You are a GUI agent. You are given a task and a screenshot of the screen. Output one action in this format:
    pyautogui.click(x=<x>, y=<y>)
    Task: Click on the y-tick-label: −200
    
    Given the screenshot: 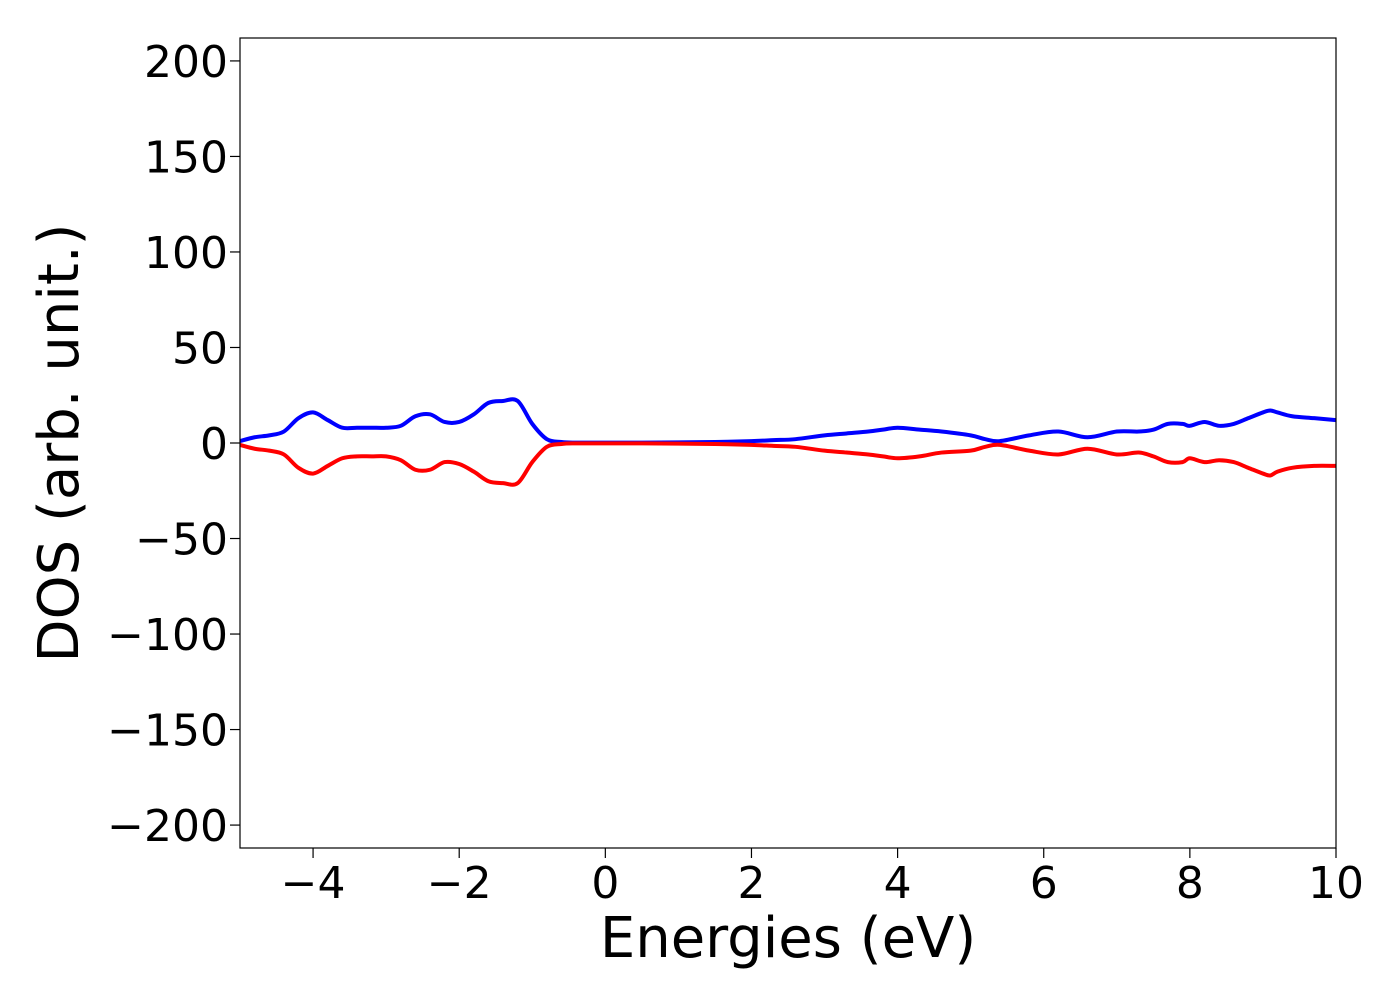 What is the action you would take?
    pyautogui.click(x=167, y=826)
    